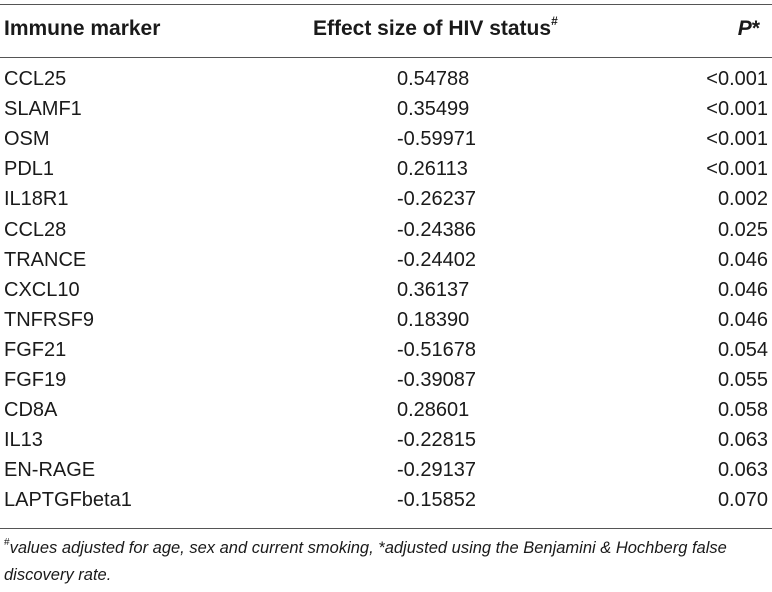 Image resolution: width=772 pixels, height=592 pixels. Describe the element at coordinates (742, 410) in the screenshot. I see `p-value-cell: 0.058` at that location.